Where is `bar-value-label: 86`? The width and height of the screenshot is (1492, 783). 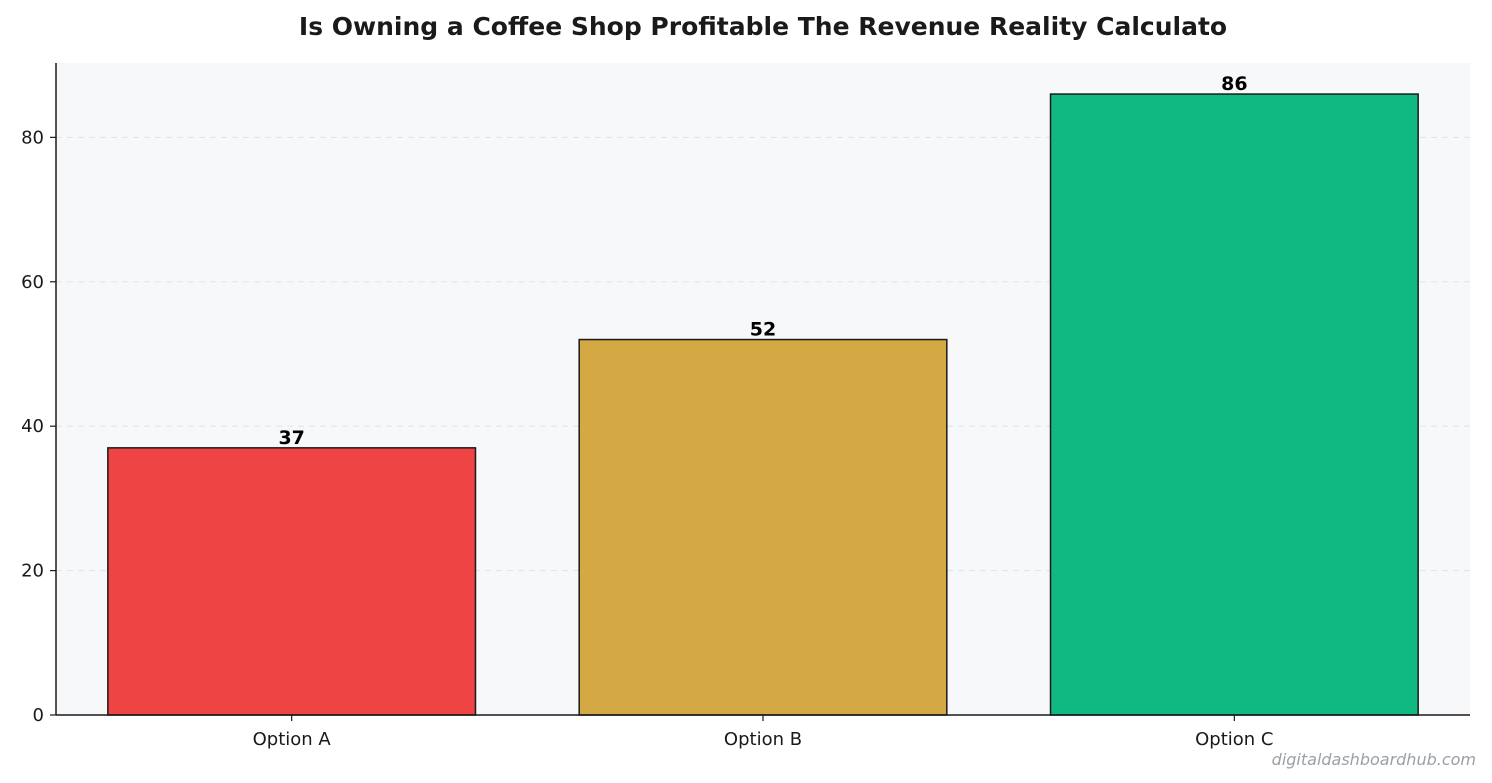
bar-value-label: 86 is located at coordinates (1234, 84).